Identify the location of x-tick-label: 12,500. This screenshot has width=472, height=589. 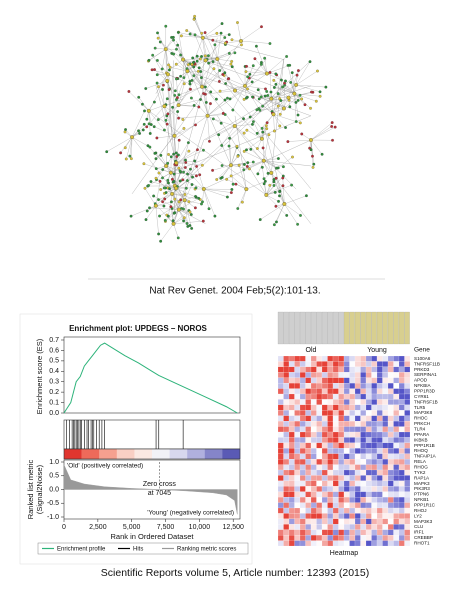
(234, 527).